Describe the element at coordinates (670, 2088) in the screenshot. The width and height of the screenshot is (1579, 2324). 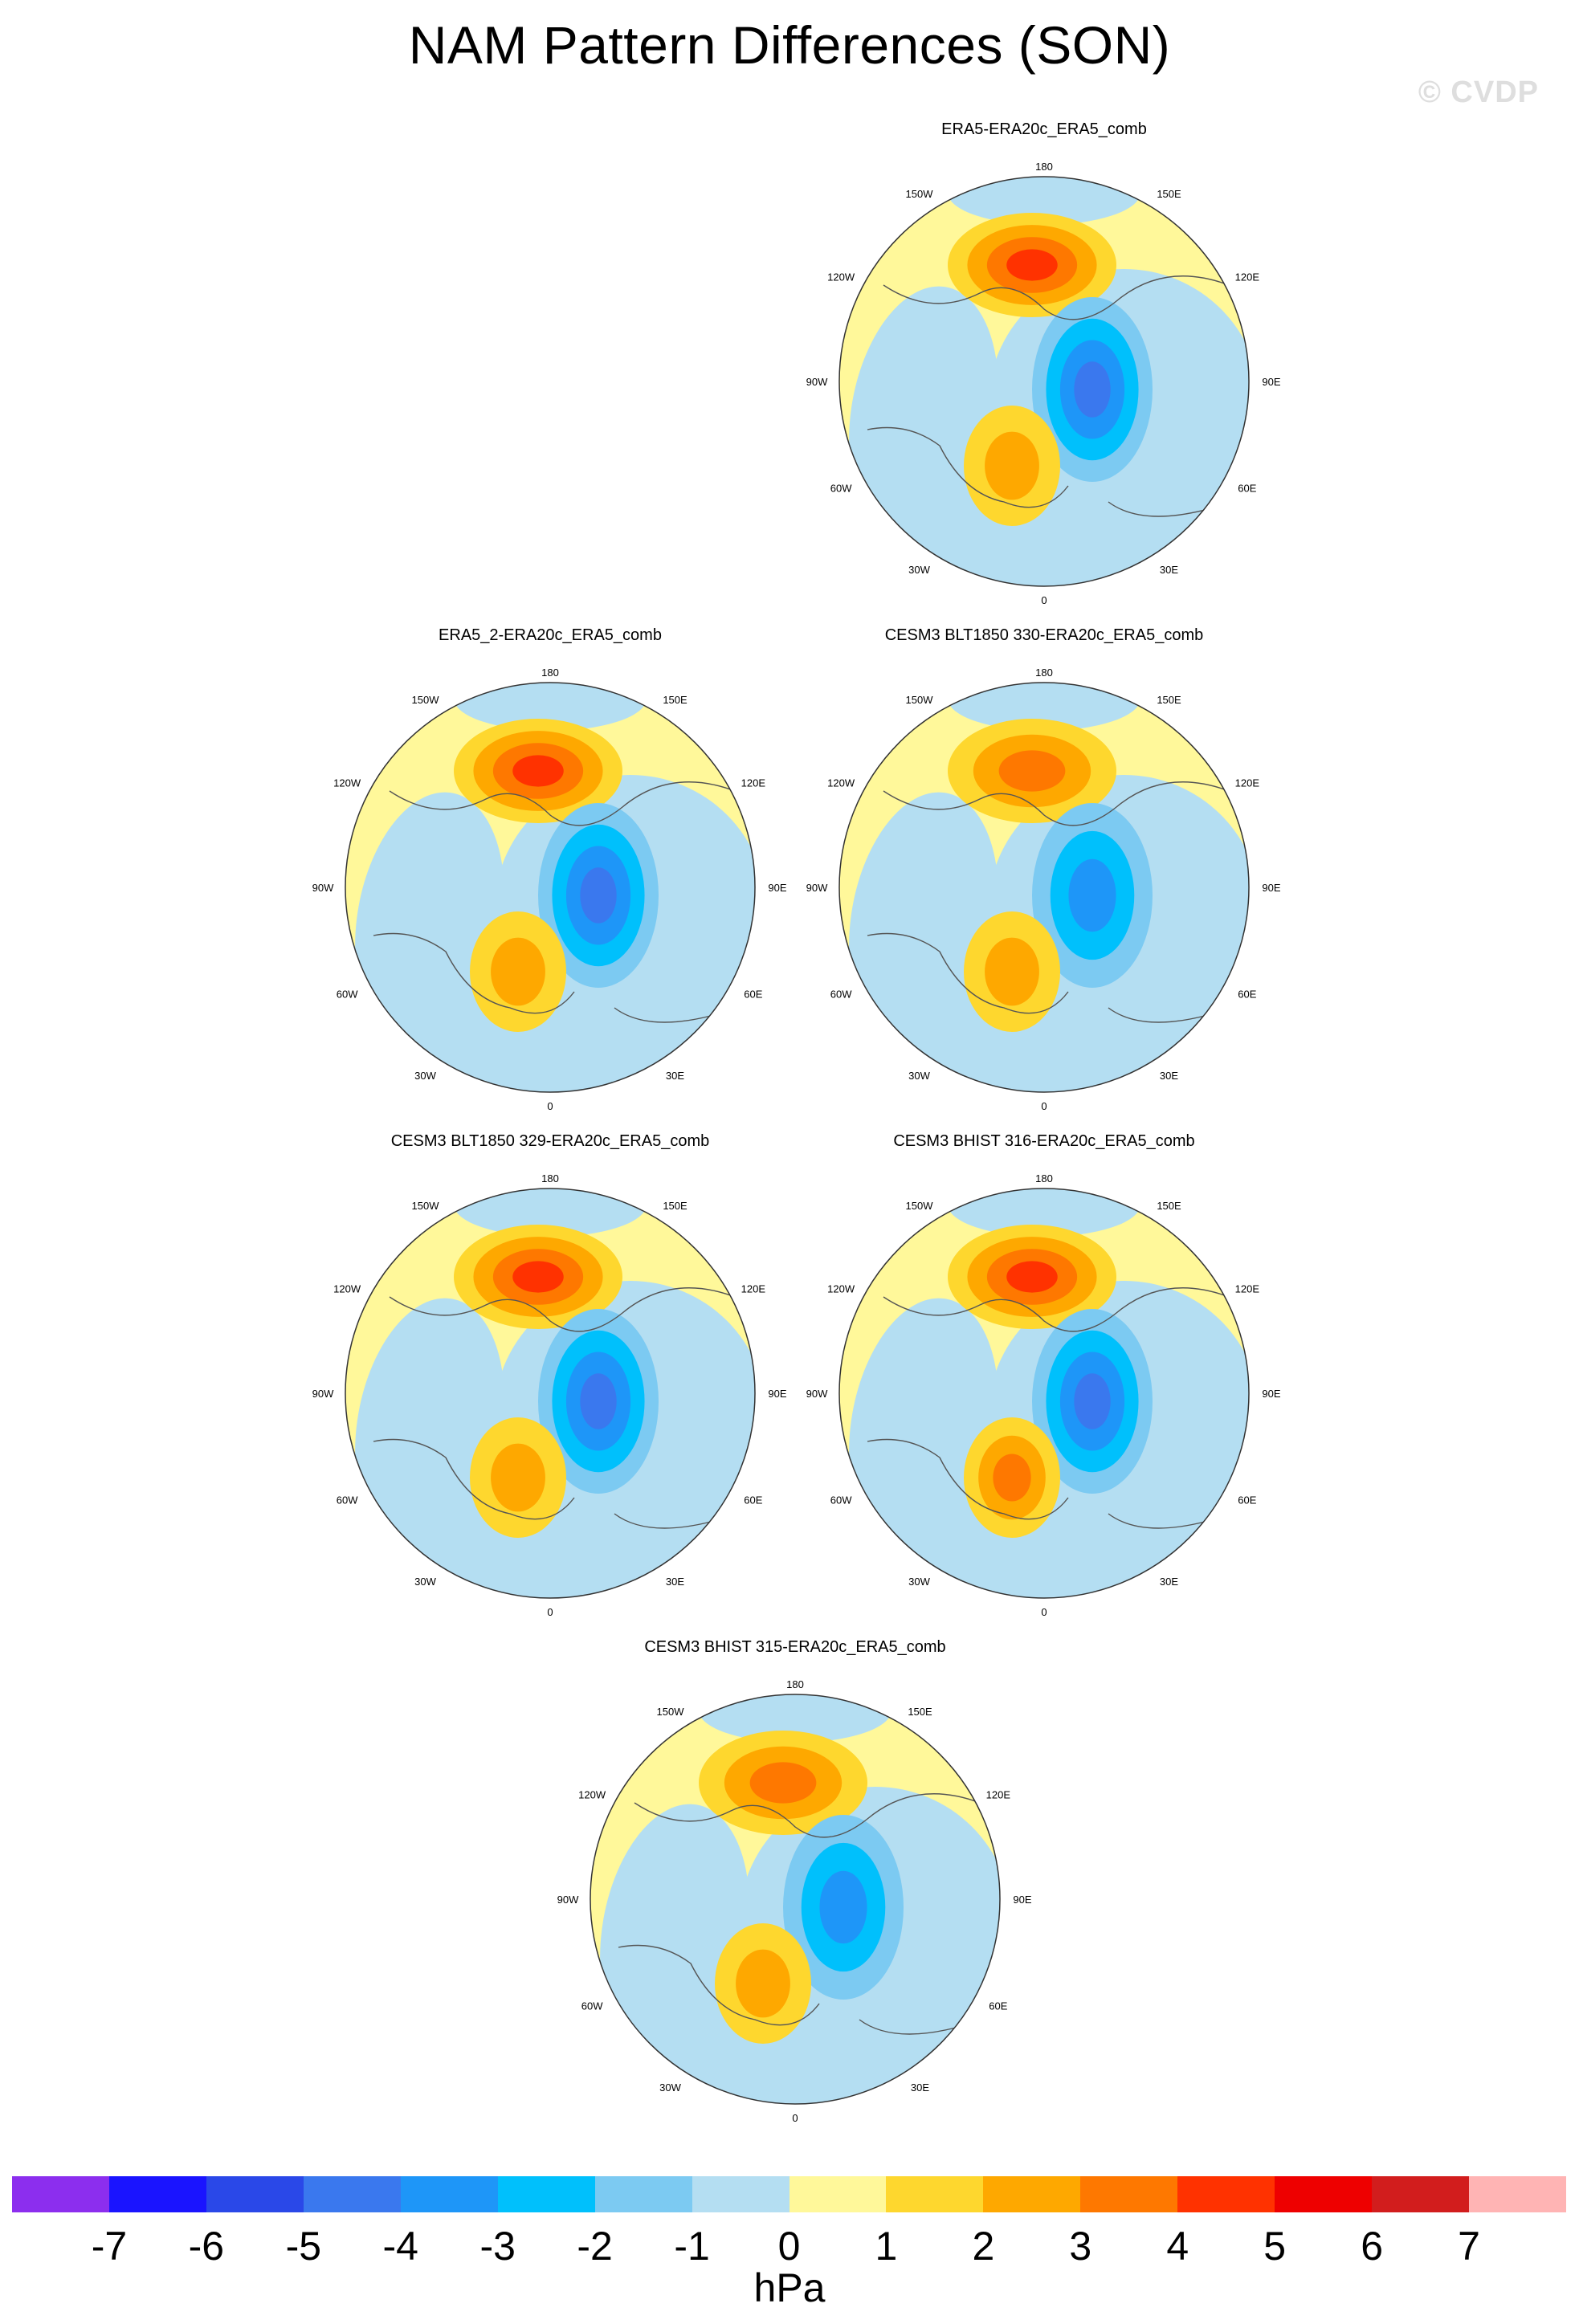
I see `longitude-label: 30W` at that location.